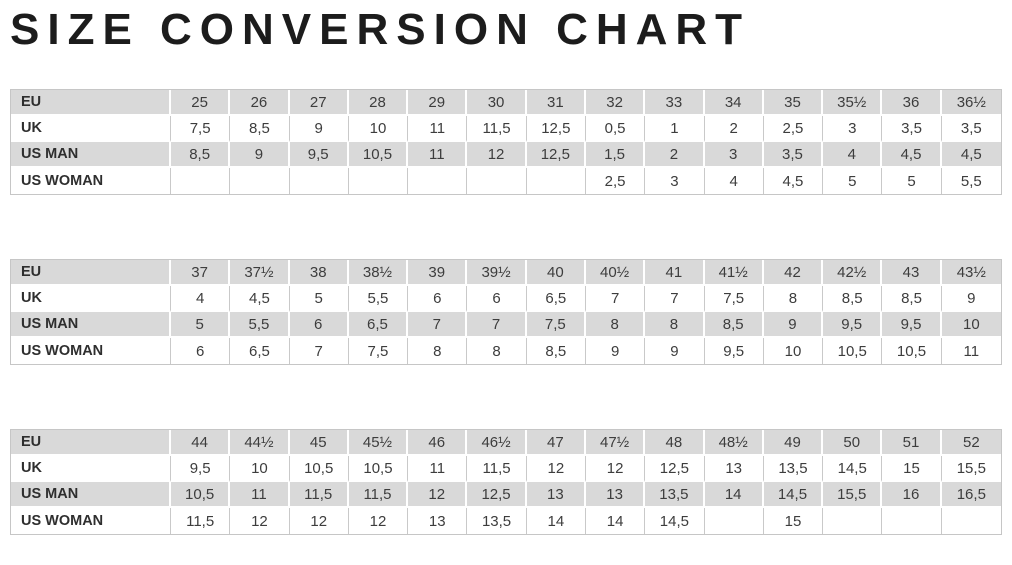 The height and width of the screenshot is (565, 1012). Describe the element at coordinates (506, 155) in the screenshot. I see `table-row-us-man: US MAN 8,5 9 9,5 10,5 11 12 12,5 1,5 2 3 3,5 4 4,5 4,5` at that location.